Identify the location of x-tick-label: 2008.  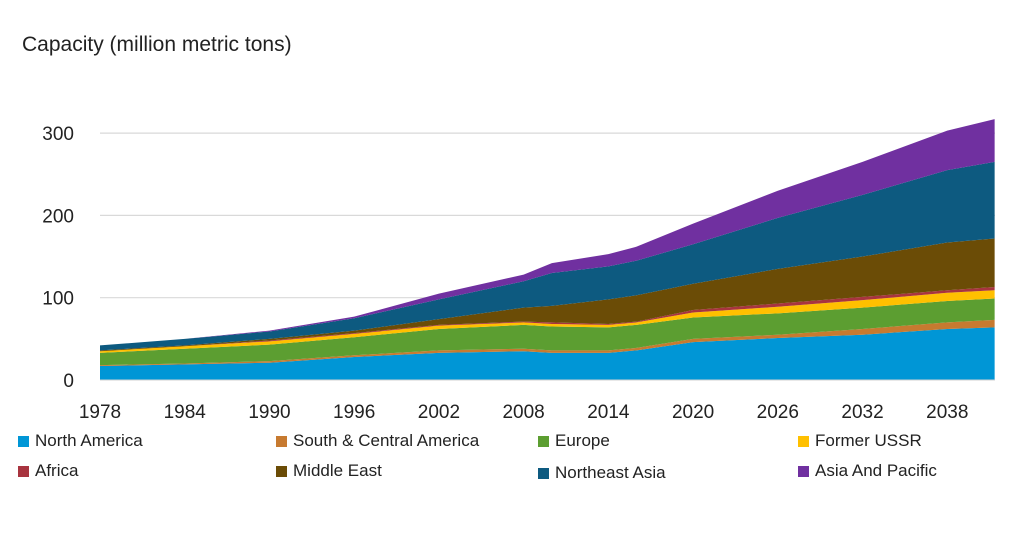
(523, 412).